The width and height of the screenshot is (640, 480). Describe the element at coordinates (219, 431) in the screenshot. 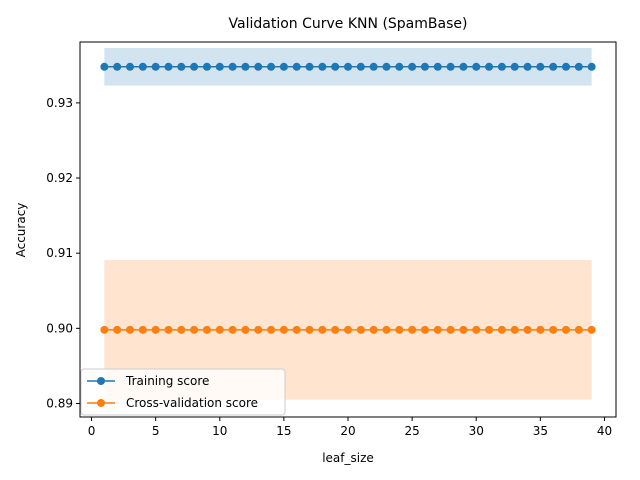

I see `x-tick-label-2: 10` at that location.